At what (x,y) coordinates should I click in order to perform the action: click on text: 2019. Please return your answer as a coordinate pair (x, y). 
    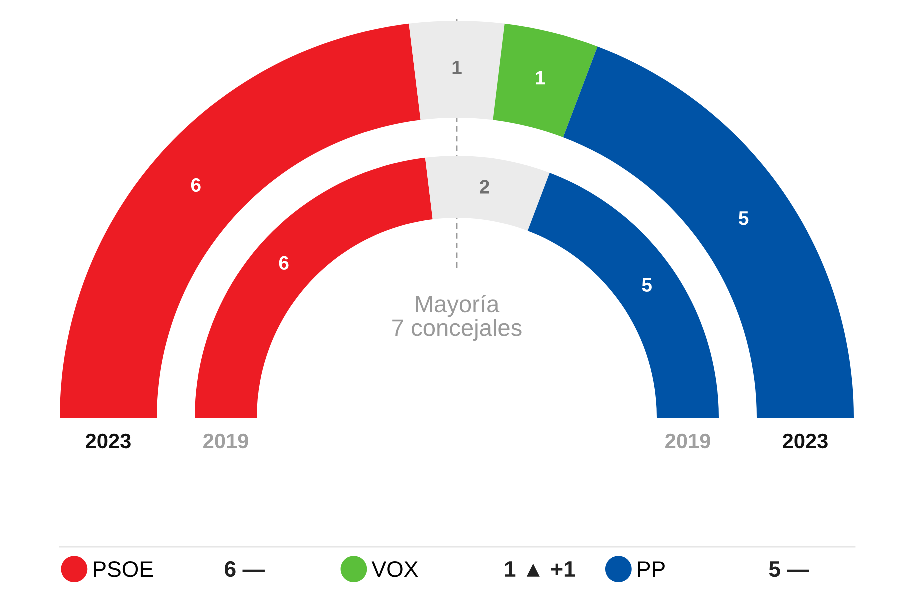
    Looking at the image, I should click on (688, 441).